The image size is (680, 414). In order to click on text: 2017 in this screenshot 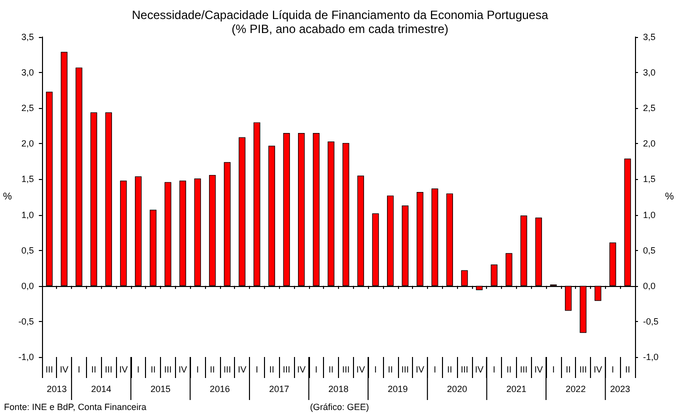, I will do `click(279, 389)`.